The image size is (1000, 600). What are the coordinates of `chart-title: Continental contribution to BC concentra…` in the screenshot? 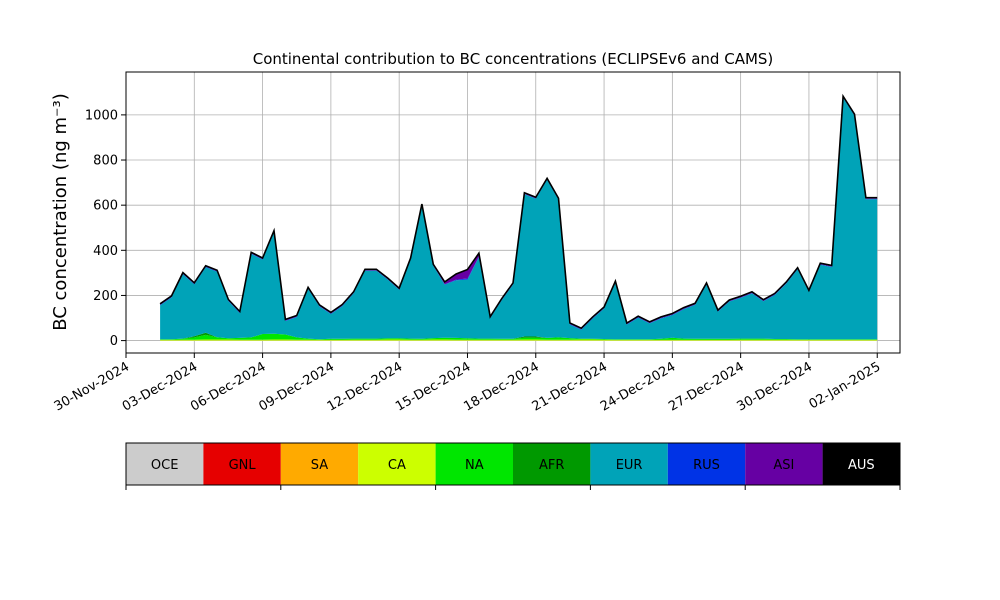 It's located at (513, 59).